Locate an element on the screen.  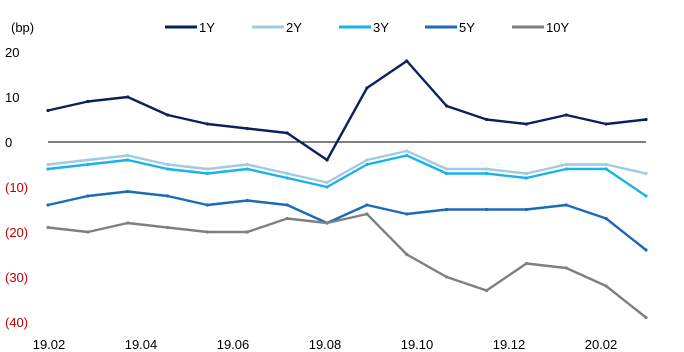
series-2Y-line-group is located at coordinates (347, 167).